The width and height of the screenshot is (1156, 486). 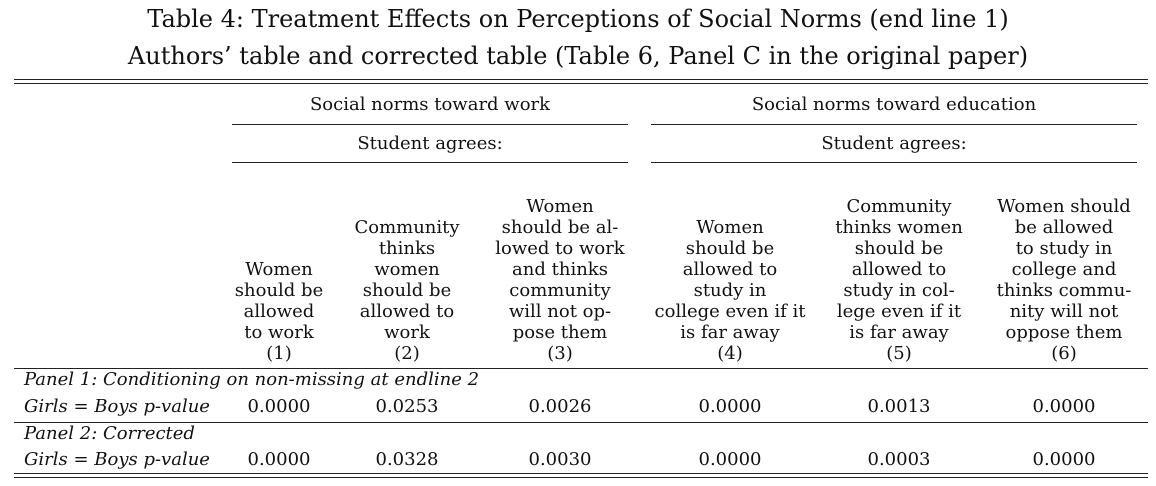 What do you see at coordinates (730, 227) in the screenshot?
I see `column-header-4-line: Women` at bounding box center [730, 227].